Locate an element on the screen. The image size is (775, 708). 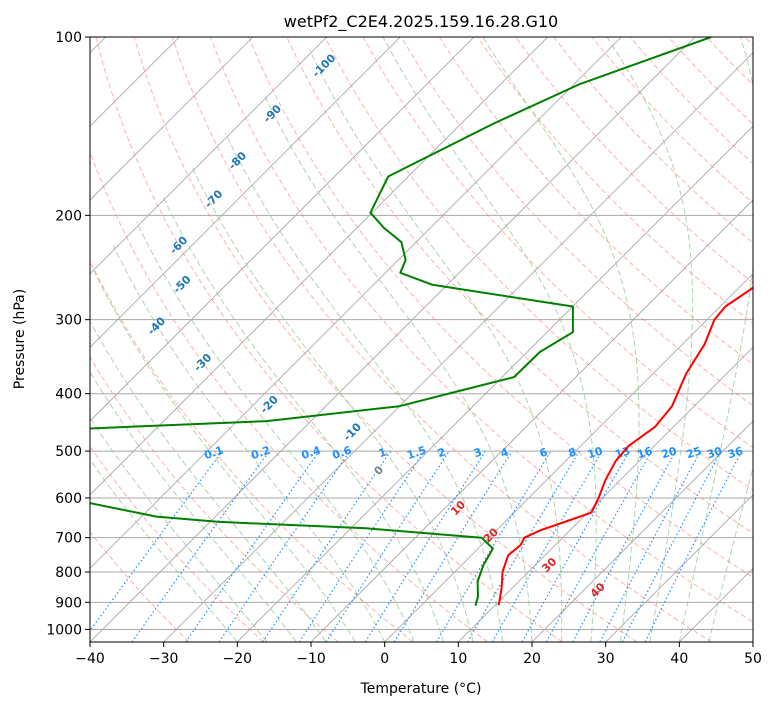
mixing-ratio-label: 3 is located at coordinates (477, 453).